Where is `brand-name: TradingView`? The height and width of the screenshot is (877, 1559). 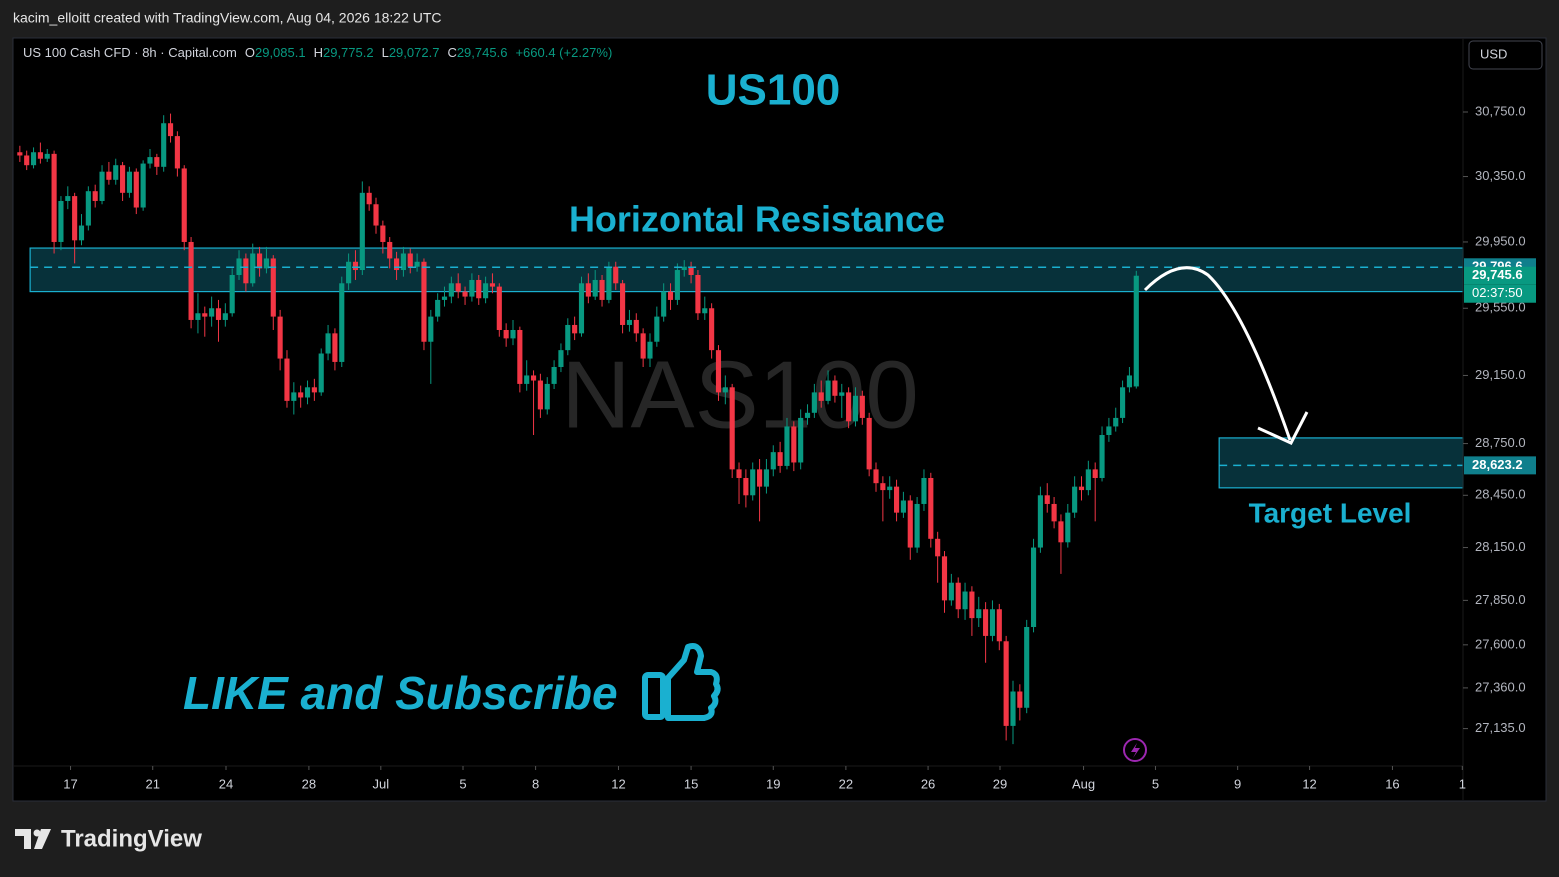 brand-name: TradingView is located at coordinates (131, 838).